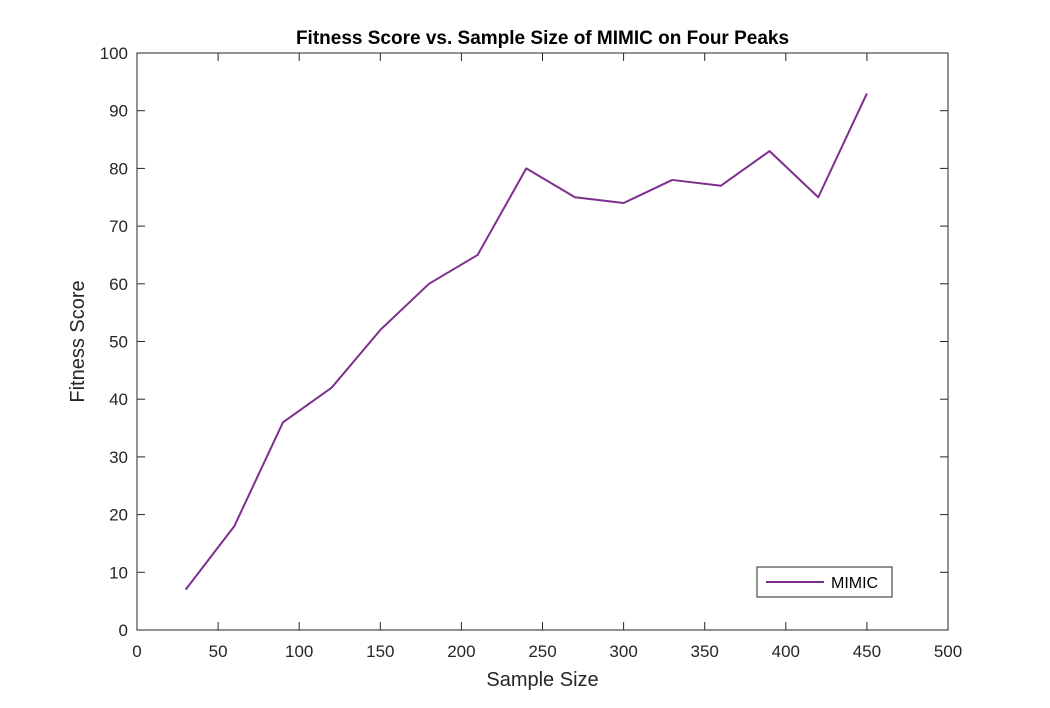  I want to click on x-tick-label: 100, so click(299, 651).